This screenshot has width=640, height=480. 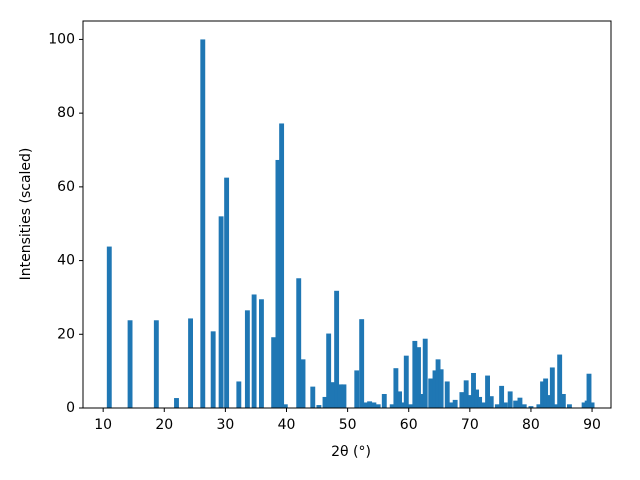 What do you see at coordinates (470, 425) in the screenshot?
I see `x-tick-label: 70` at bounding box center [470, 425].